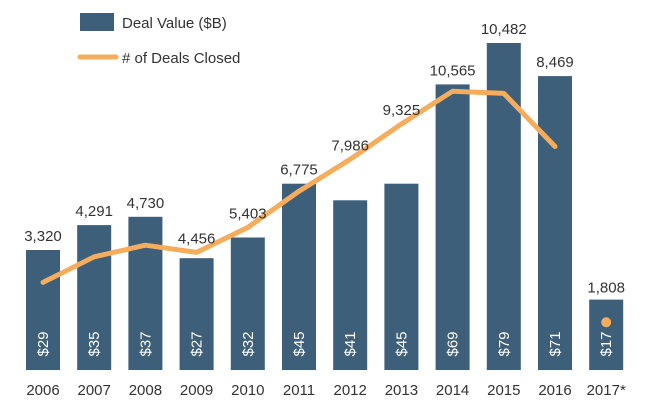  I want to click on x-tick-label: 2009, so click(196, 390).